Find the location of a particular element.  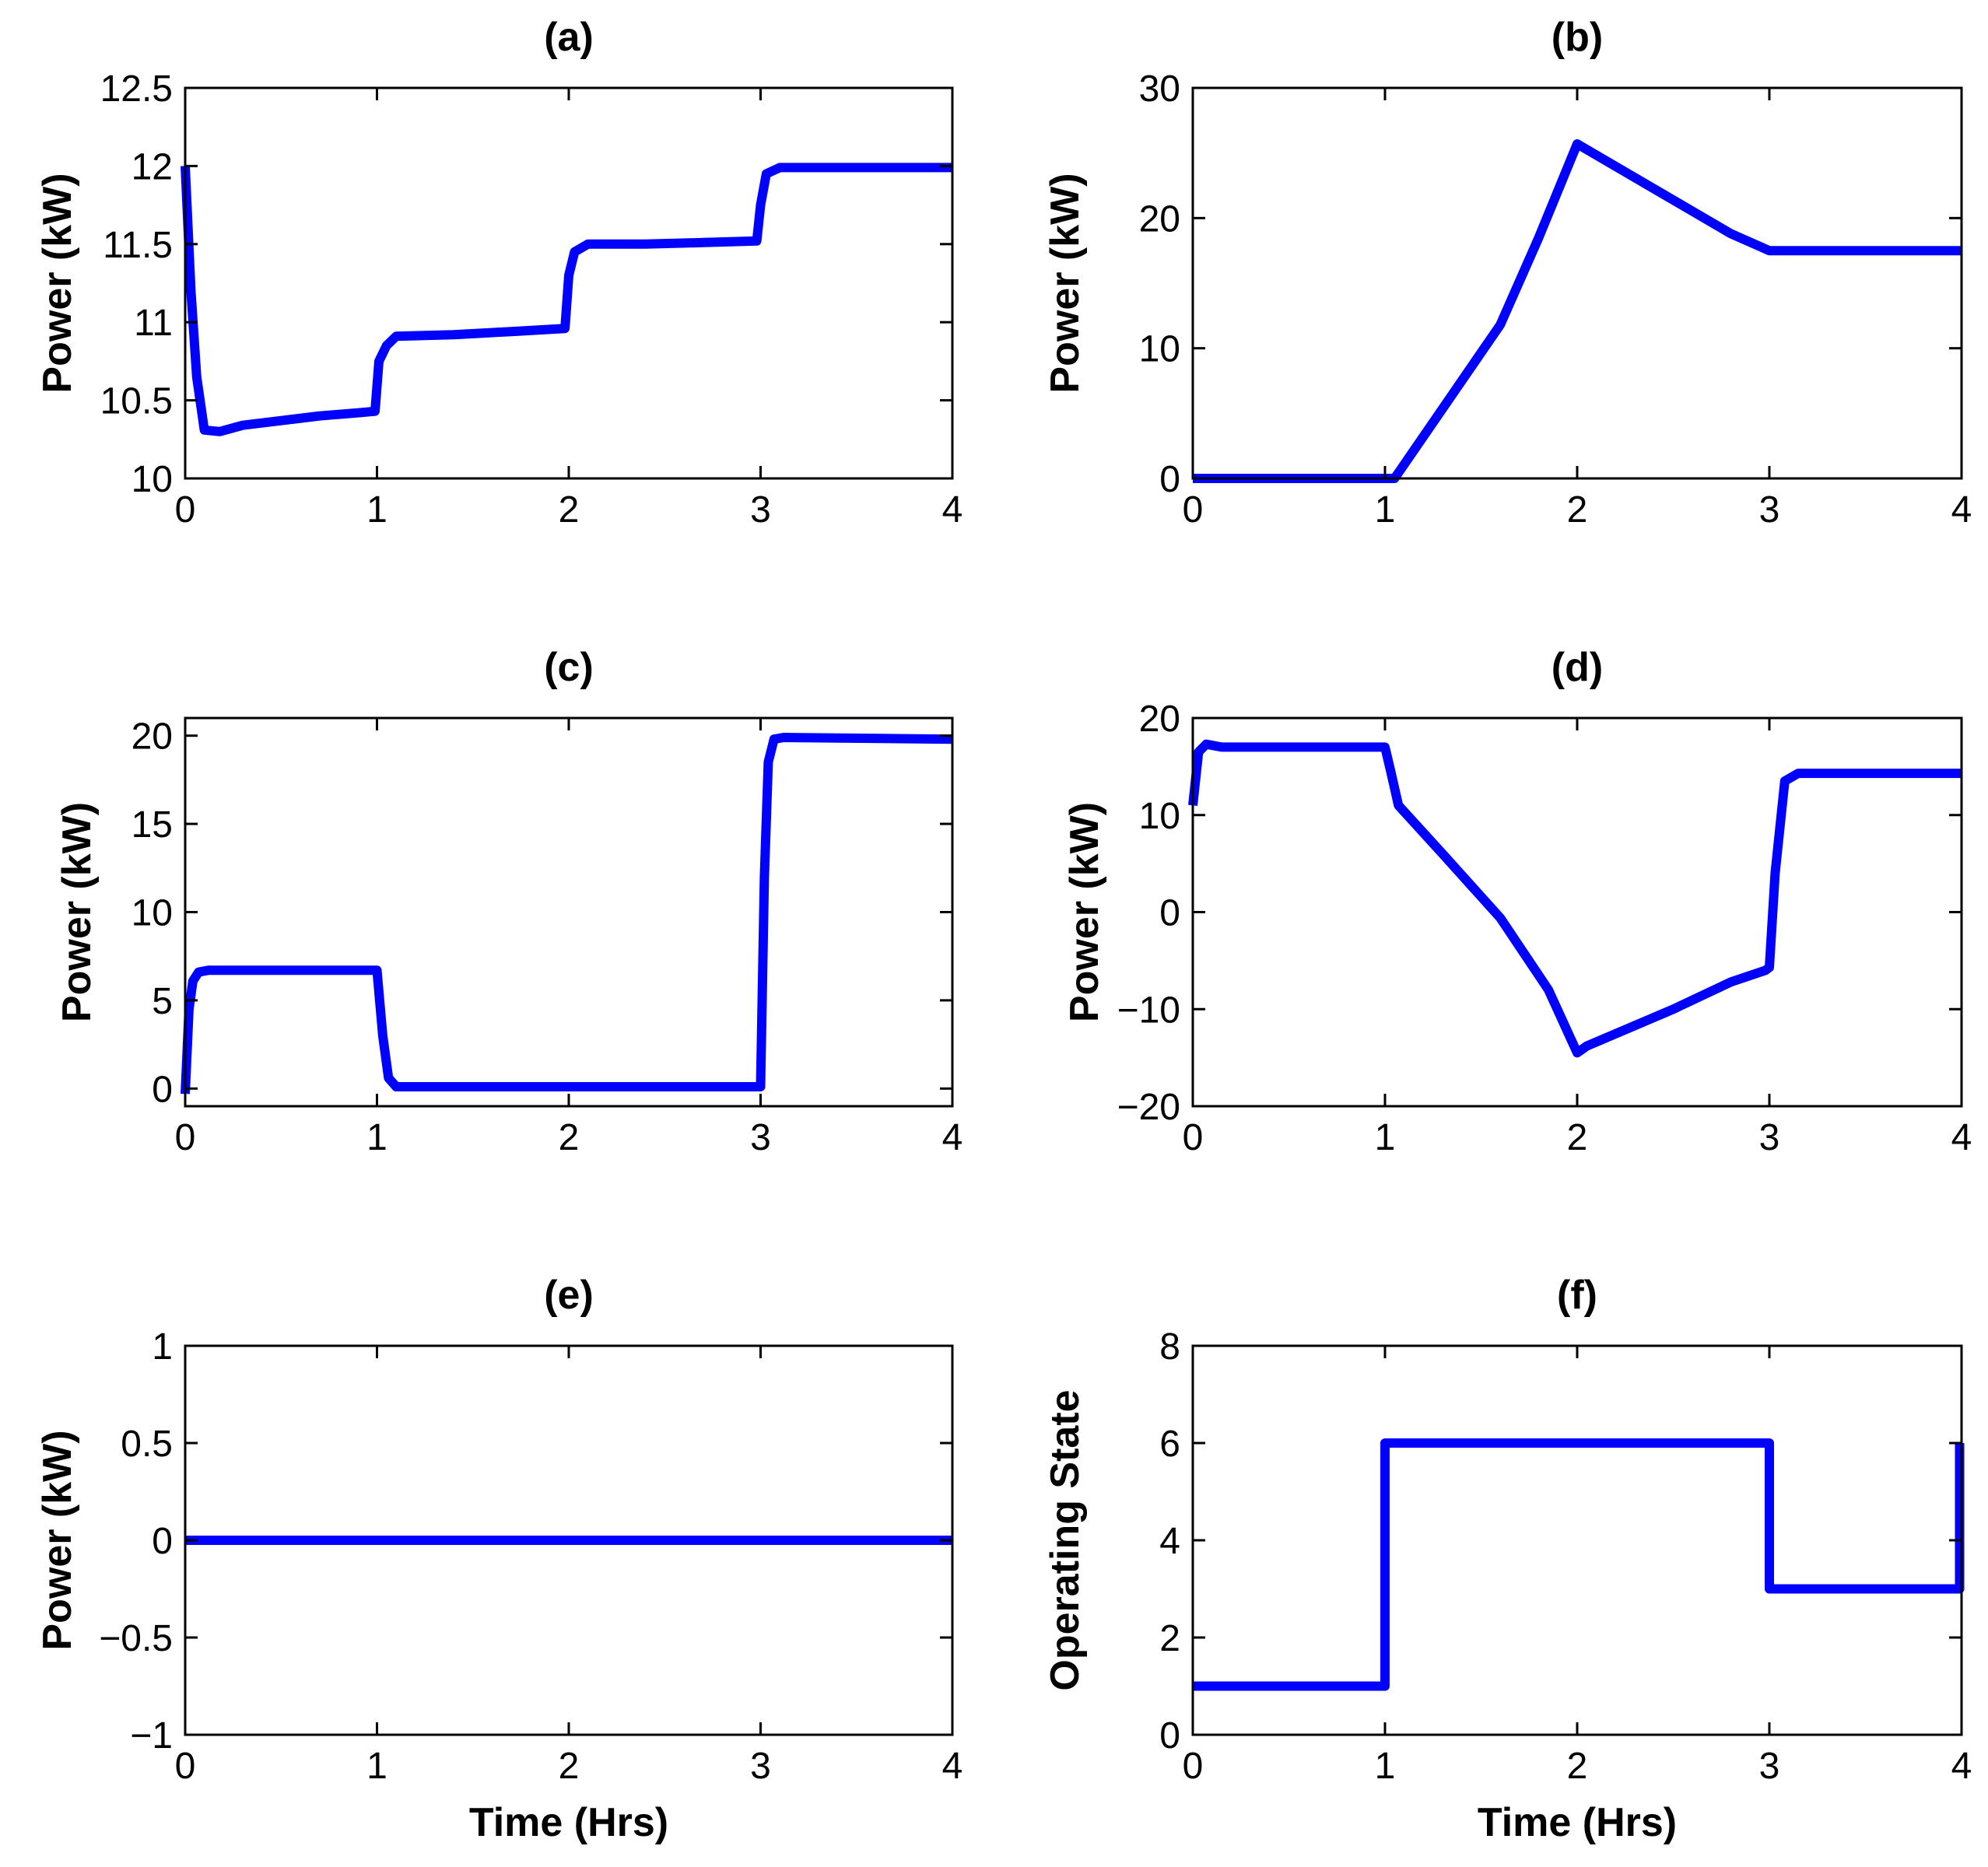

chart-panel: 0 1 2 3 4 0 10 20 30 (b) Power (kW) is located at coordinates (1507, 273).